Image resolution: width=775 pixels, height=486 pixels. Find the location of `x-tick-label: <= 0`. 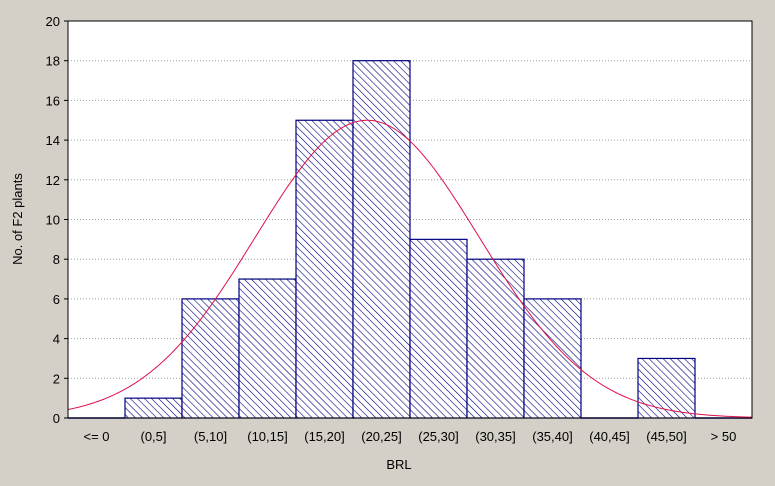

x-tick-label: <= 0 is located at coordinates (96, 436).